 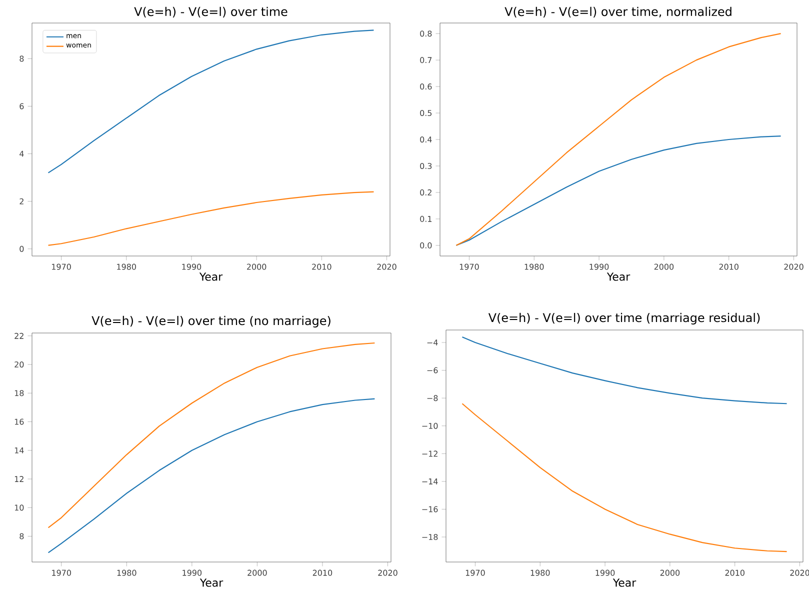 What do you see at coordinates (624, 318) in the screenshot?
I see `chart-title: V(e=h) - V(e=l) over time (marriage residual)` at bounding box center [624, 318].